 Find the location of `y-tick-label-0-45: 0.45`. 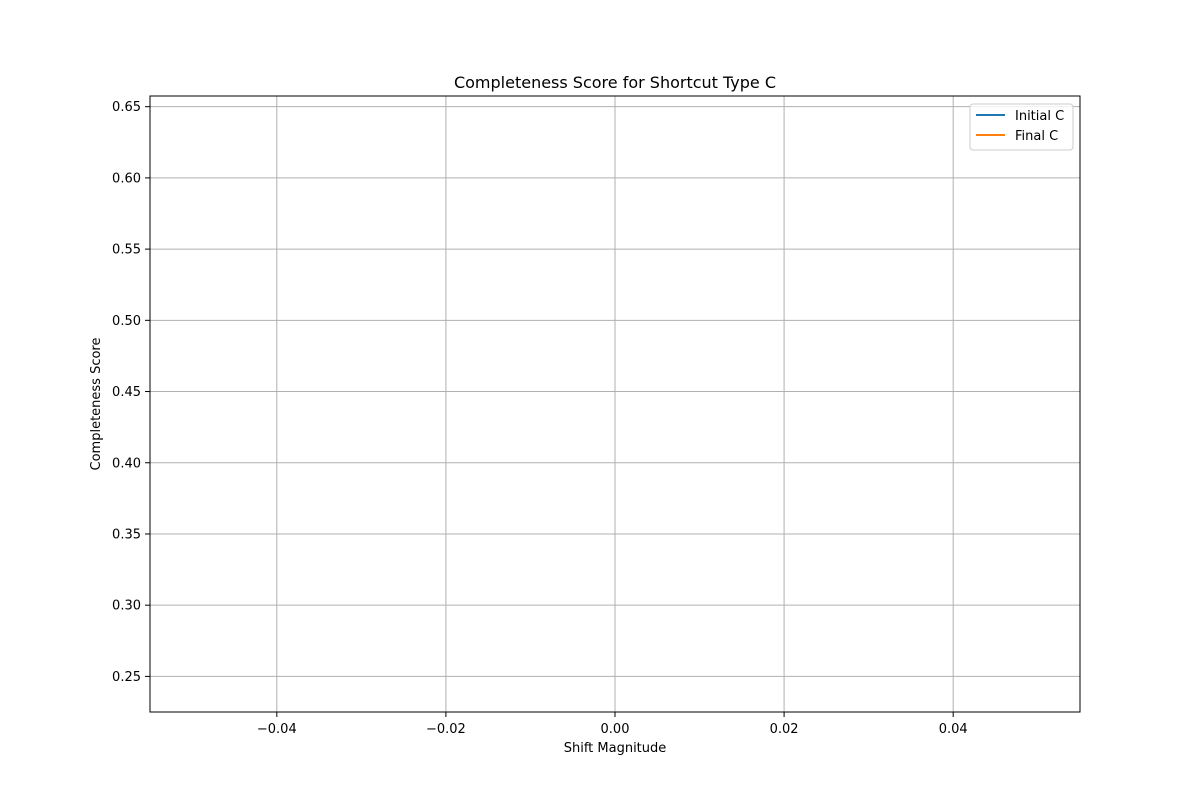

y-tick-label-0-45: 0.45 is located at coordinates (126, 392).